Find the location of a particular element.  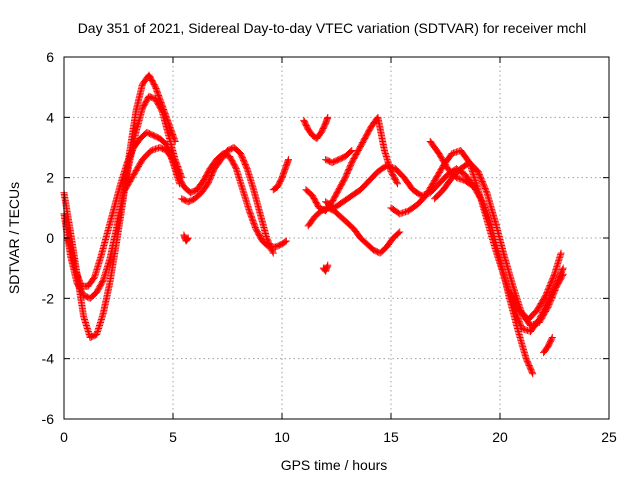

y-tick-label: 4 is located at coordinates (50, 117).